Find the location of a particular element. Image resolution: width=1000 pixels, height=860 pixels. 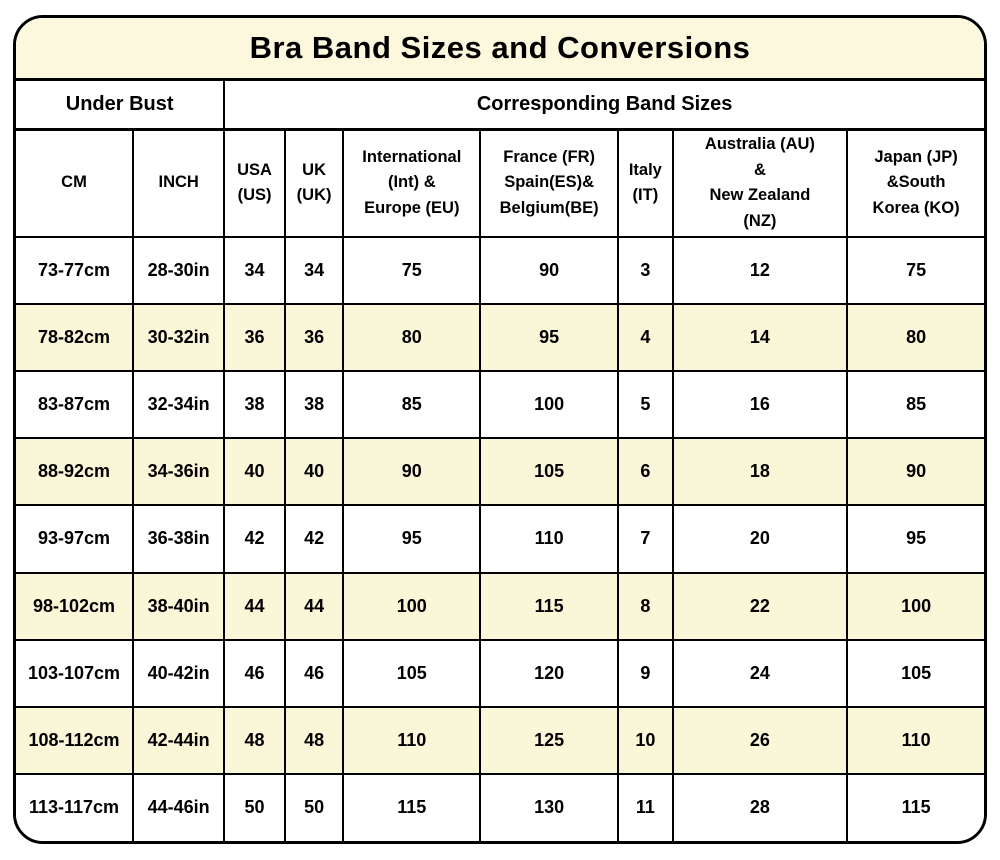

table-cell: 34 is located at coordinates (254, 270).